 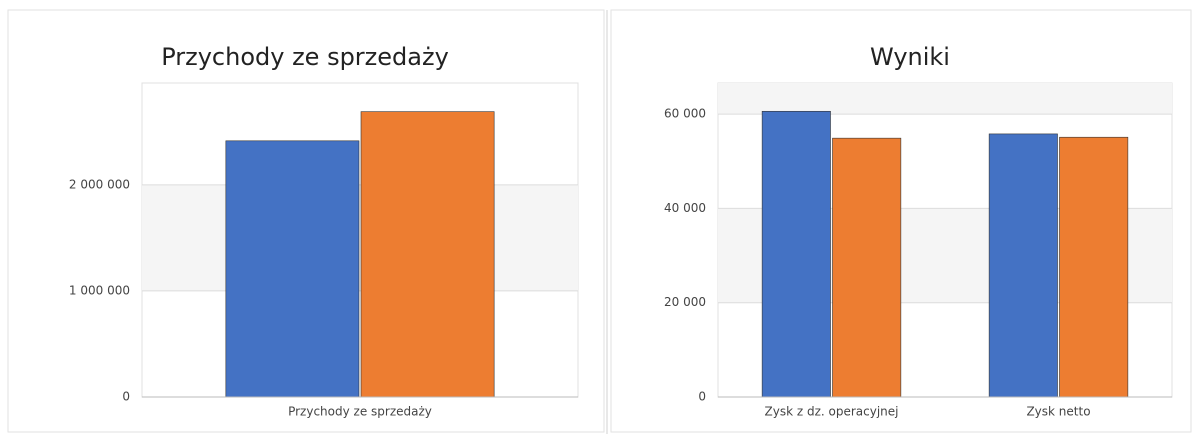 What do you see at coordinates (360, 412) in the screenshot?
I see `x-tick-label: Przychody ze sprzedaży` at bounding box center [360, 412].